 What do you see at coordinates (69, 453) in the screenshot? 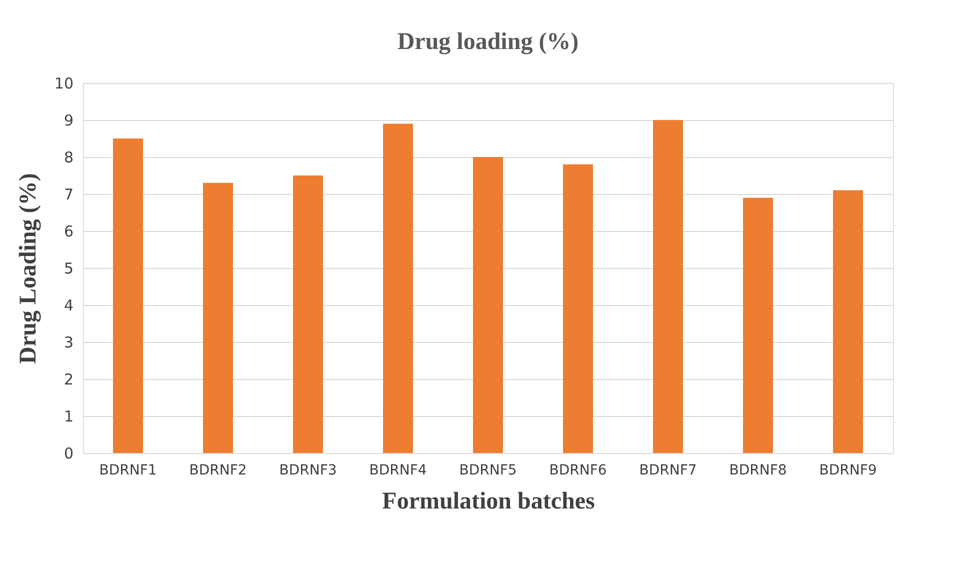
I see `y-tick-label: 0` at bounding box center [69, 453].